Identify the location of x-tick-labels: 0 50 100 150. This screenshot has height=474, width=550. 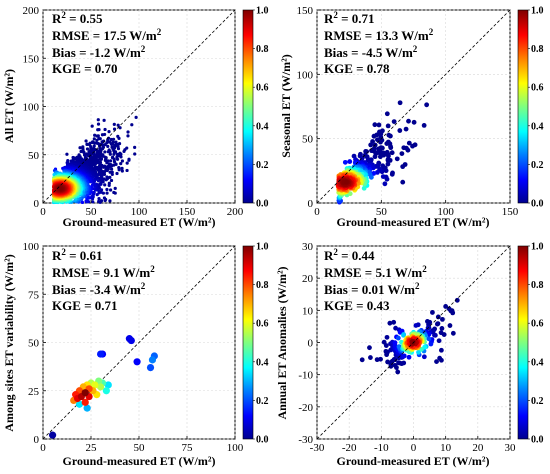
(416, 209).